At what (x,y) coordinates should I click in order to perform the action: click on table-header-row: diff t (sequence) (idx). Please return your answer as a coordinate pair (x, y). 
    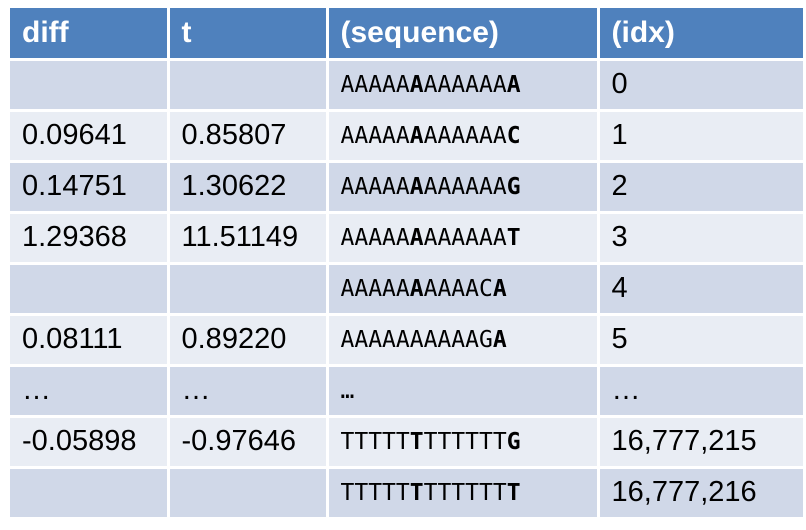
    Looking at the image, I should click on (406, 34).